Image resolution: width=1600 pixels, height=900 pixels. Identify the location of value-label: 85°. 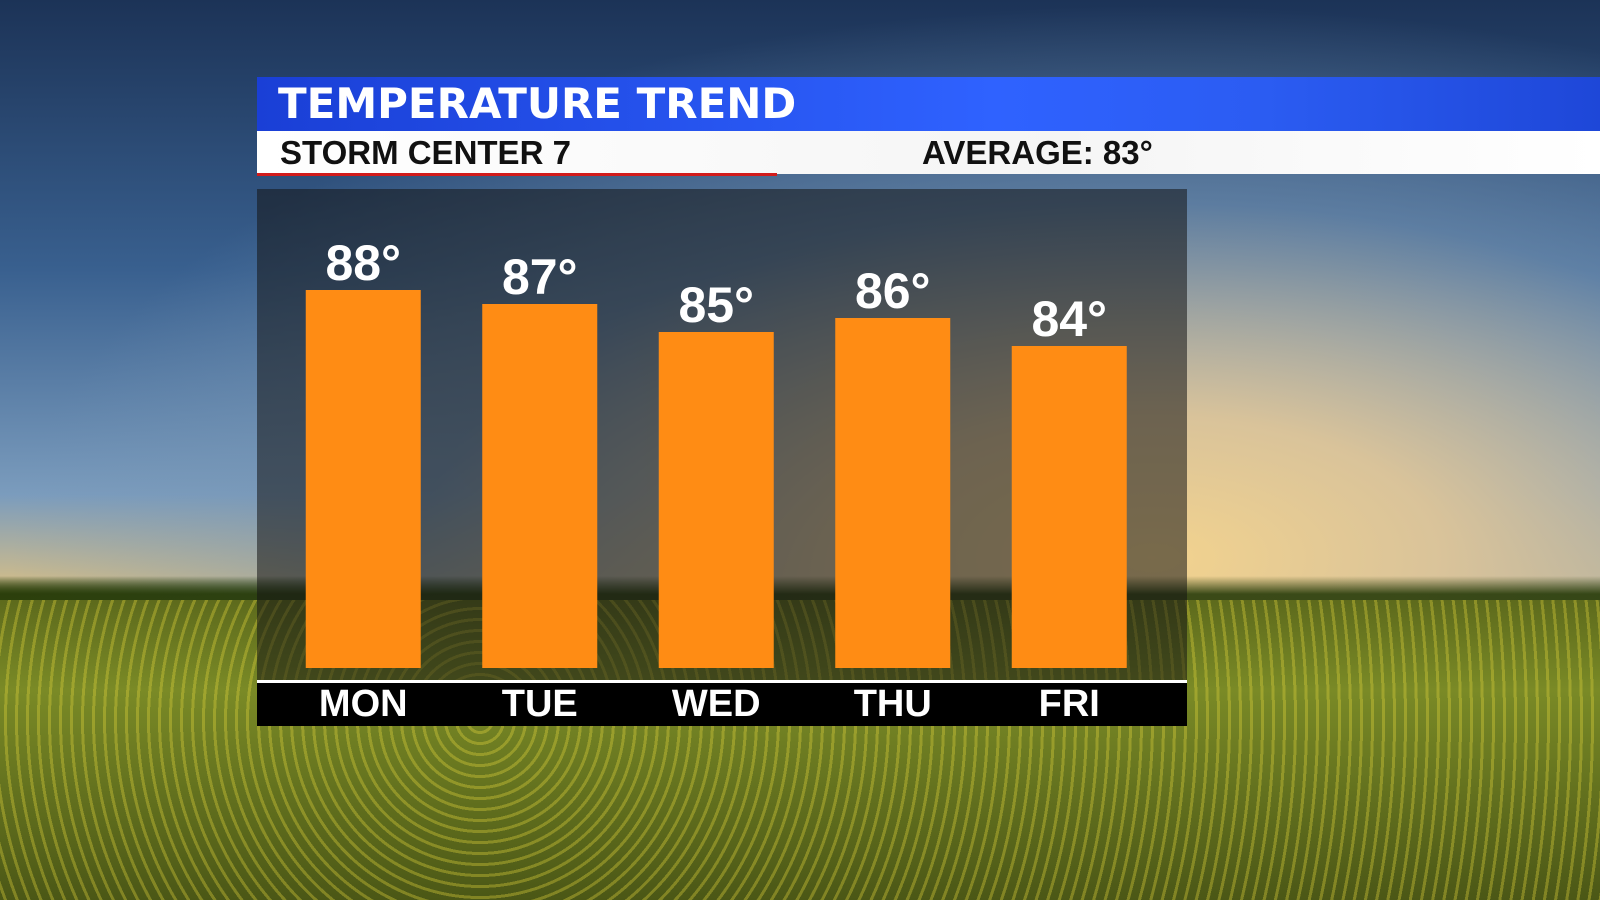
(716, 305).